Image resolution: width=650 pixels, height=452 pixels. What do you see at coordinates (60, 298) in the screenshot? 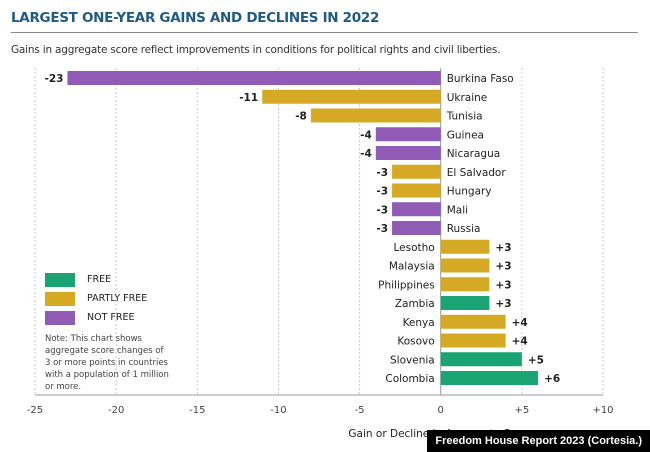
I see `legend-swatch-partly-free` at bounding box center [60, 298].